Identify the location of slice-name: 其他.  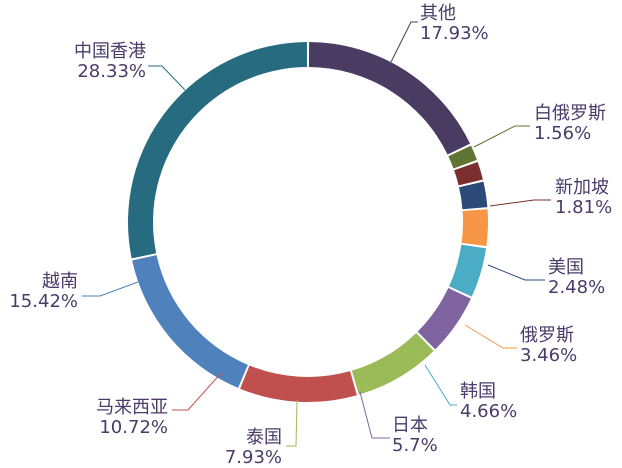
(438, 13).